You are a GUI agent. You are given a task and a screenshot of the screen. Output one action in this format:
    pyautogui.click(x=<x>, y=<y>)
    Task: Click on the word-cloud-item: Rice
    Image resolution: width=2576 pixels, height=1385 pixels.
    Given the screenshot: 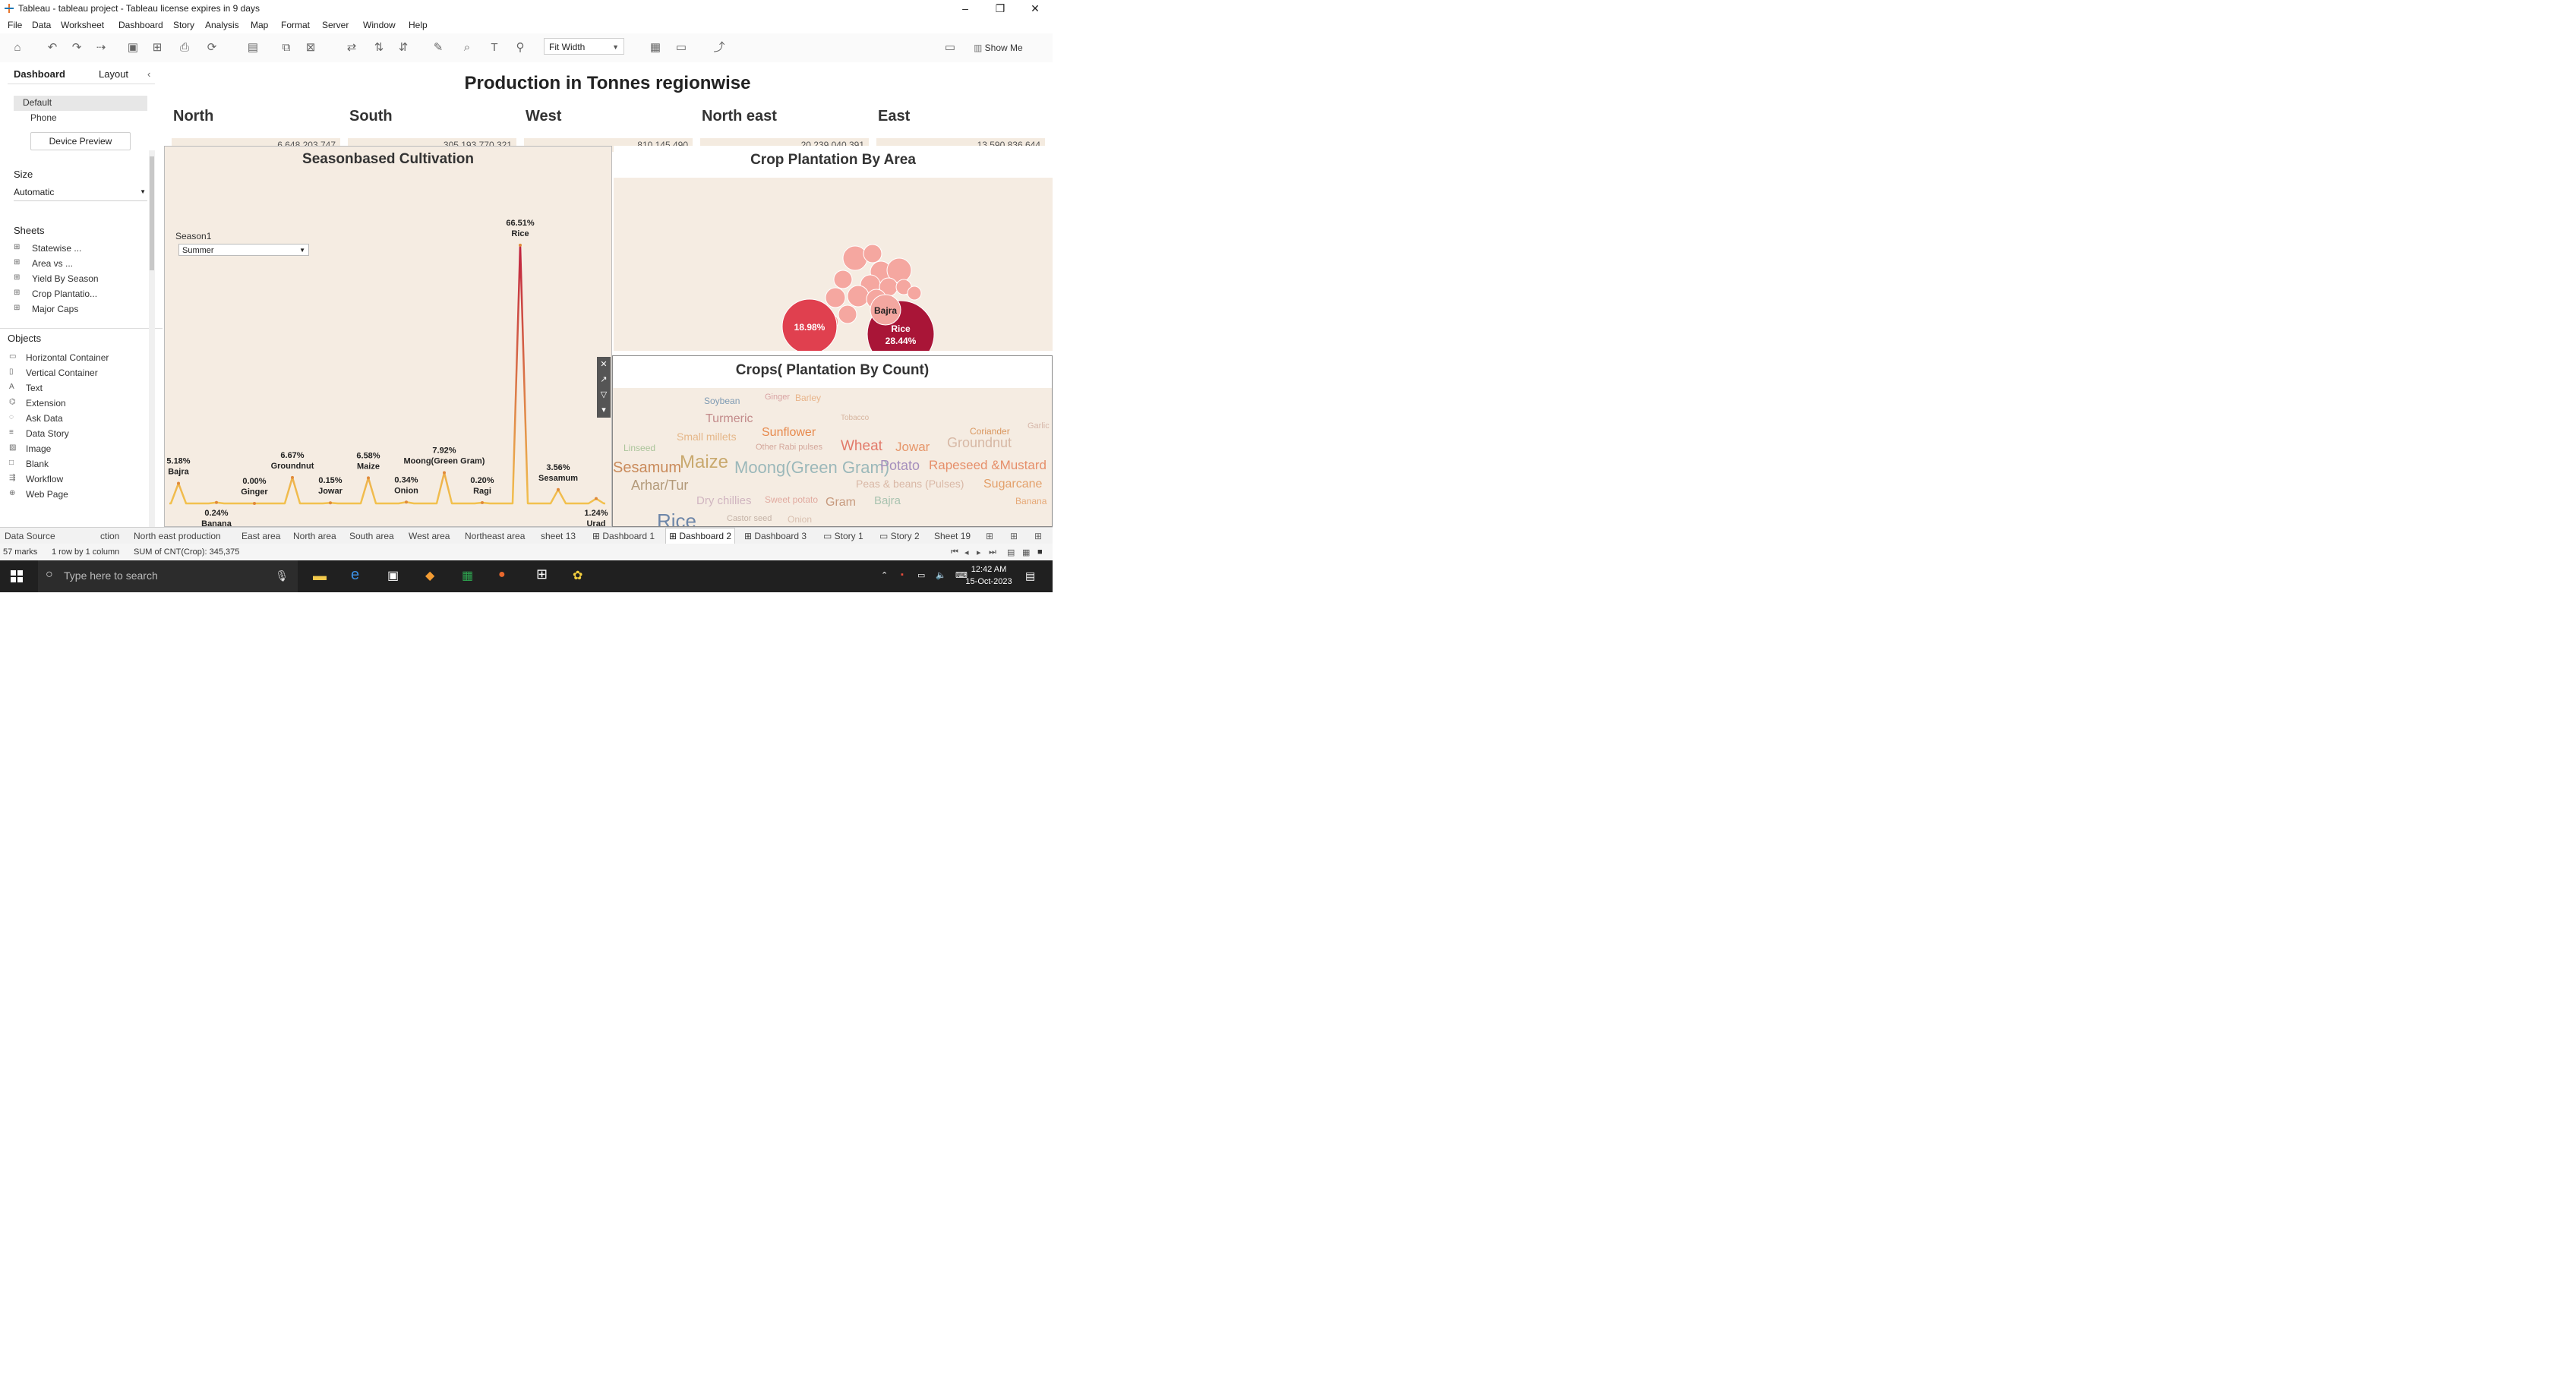 What is the action you would take?
    pyautogui.click(x=677, y=518)
    